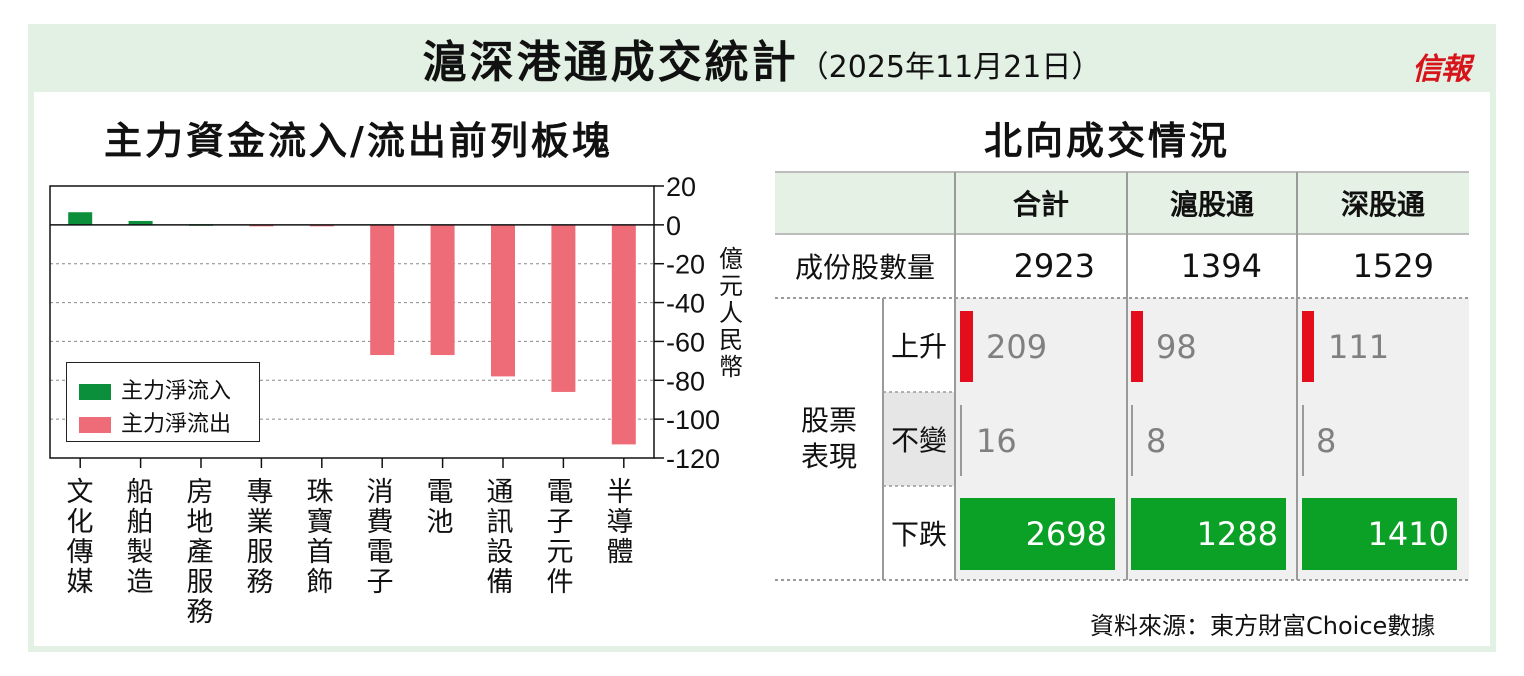 This screenshot has width=1524, height=676. I want to click on title-text: 滬深港通成交統計, so click(610, 62).